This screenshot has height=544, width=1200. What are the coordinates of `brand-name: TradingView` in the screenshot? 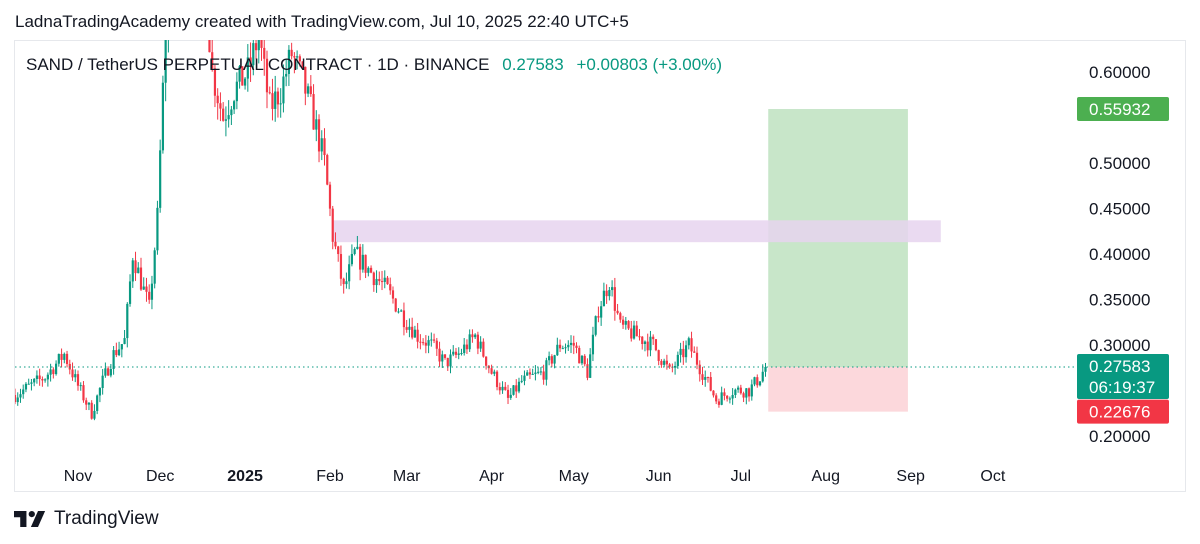 It's located at (106, 518).